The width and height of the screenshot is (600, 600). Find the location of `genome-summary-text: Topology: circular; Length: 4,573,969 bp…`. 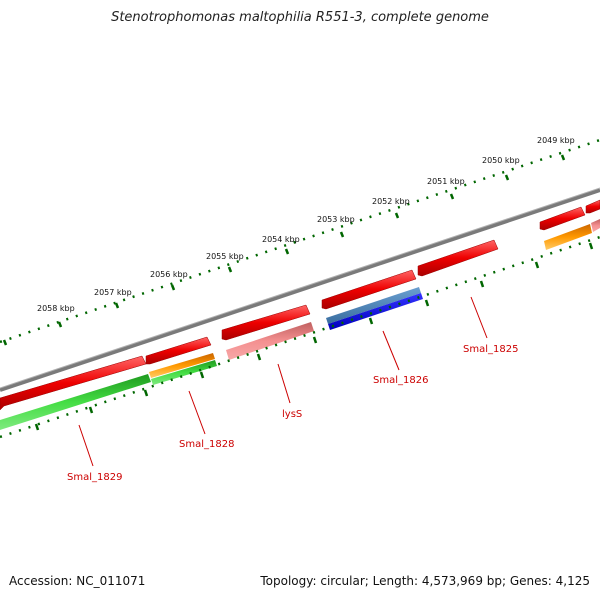

genome-summary-text: Topology: circular; Length: 4,573,969 bp… is located at coordinates (425, 581).